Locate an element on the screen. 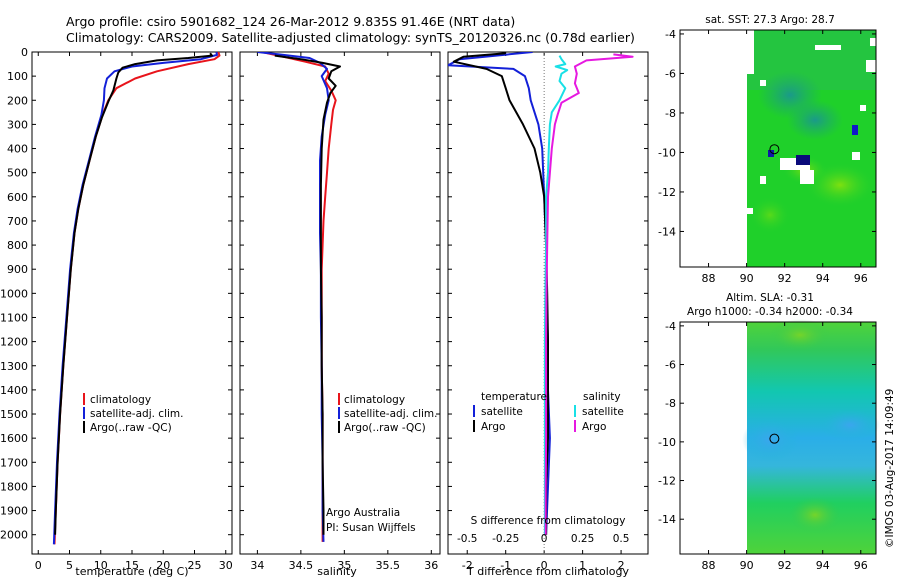 The height and width of the screenshot is (580, 900). y-tick-label: 0 is located at coordinates (24, 52).